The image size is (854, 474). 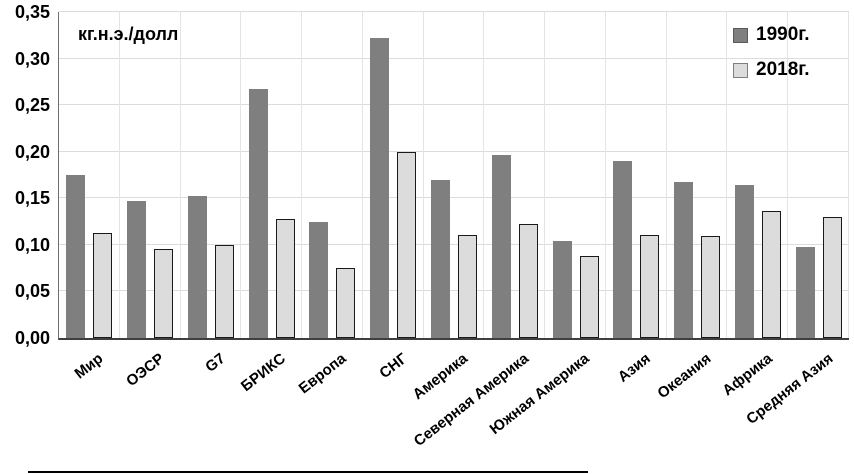 I want to click on y-tick-label: 0,35, so click(x=32, y=12).